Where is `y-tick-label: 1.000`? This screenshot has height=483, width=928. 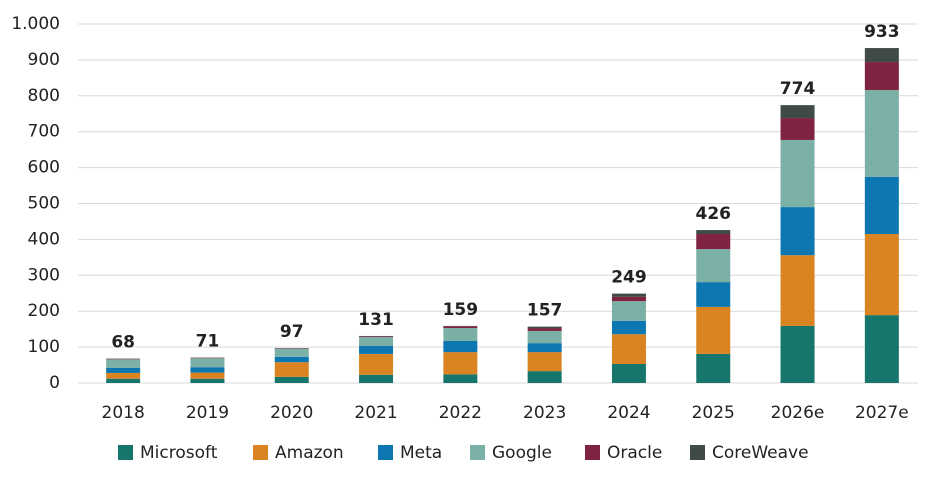 y-tick-label: 1.000 is located at coordinates (35, 24).